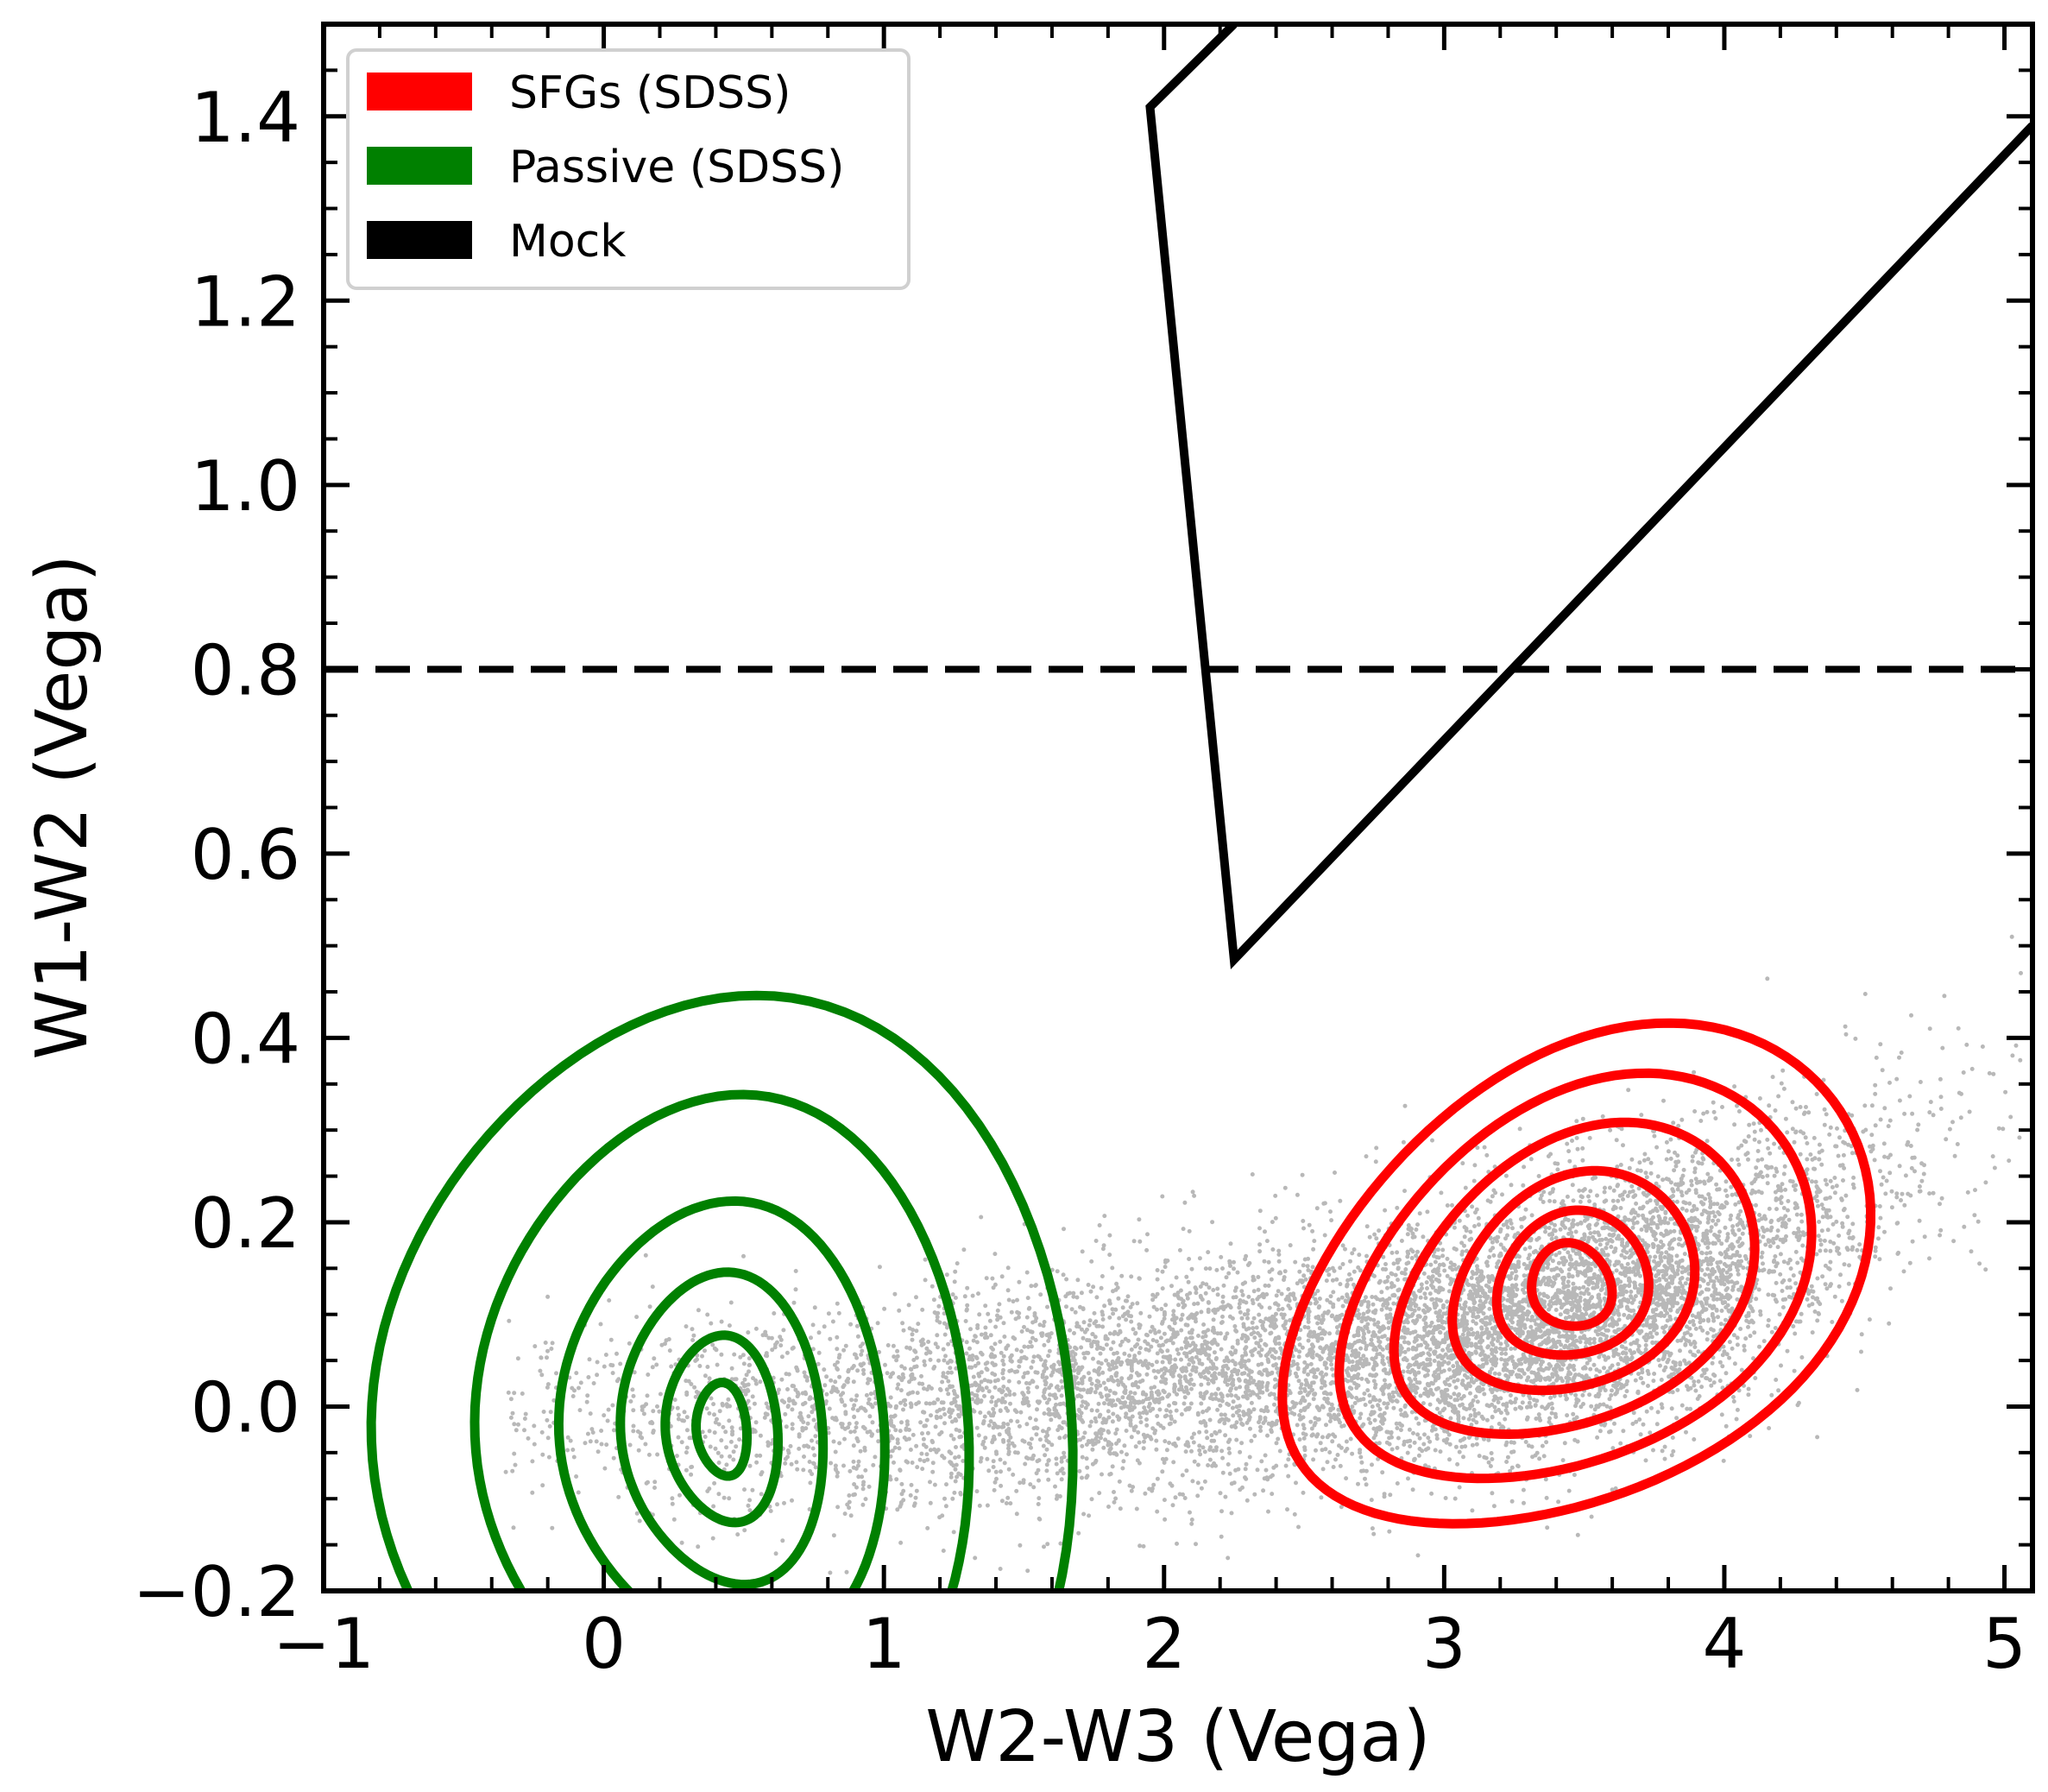 Image resolution: width=2048 pixels, height=1792 pixels. I want to click on y-tick-label-2: 0.2, so click(245, 1223).